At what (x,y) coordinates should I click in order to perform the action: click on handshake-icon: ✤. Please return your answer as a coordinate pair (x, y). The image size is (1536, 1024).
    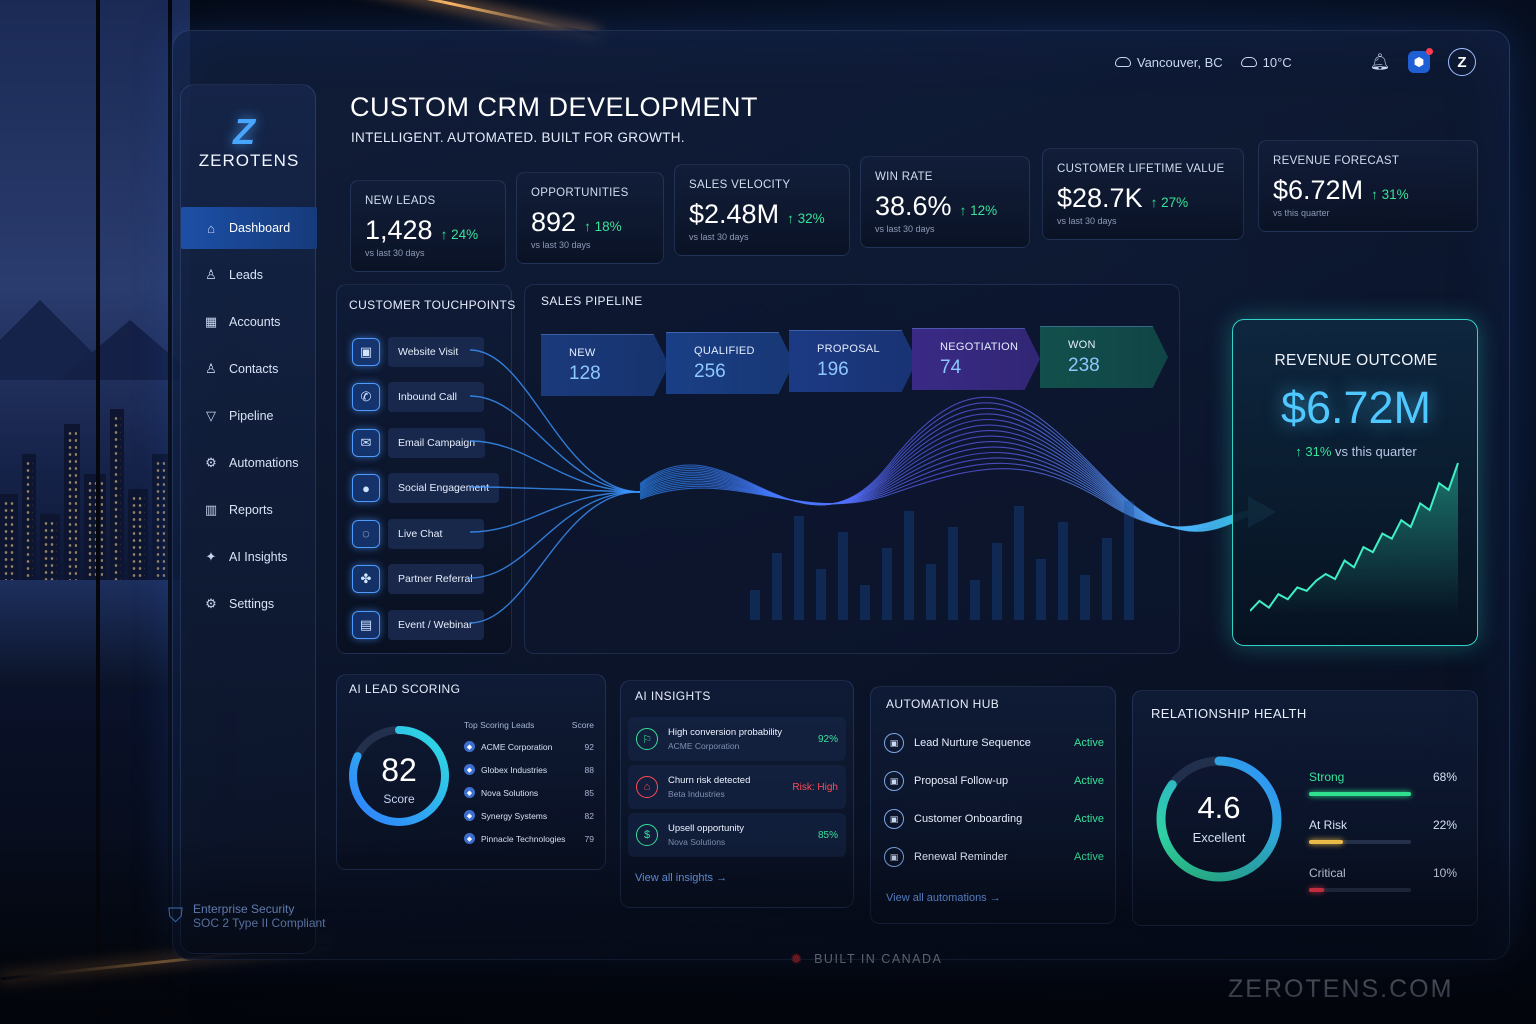
    Looking at the image, I should click on (366, 579).